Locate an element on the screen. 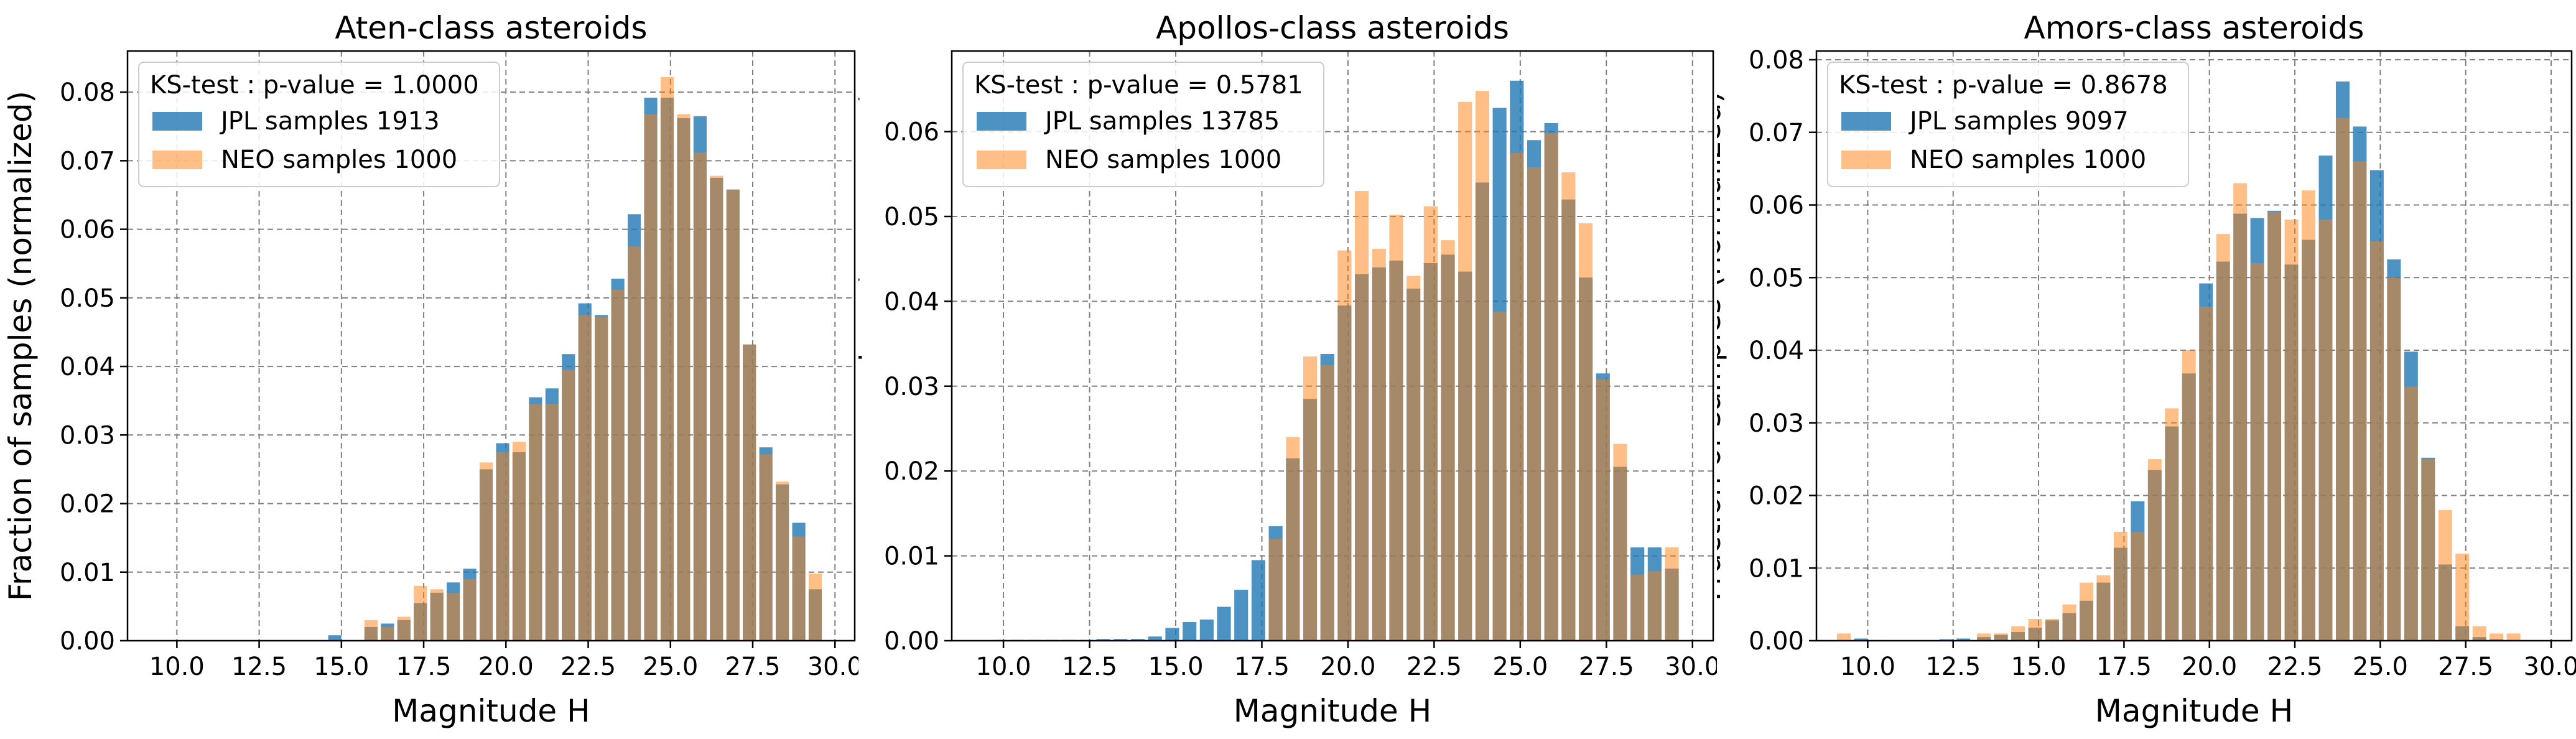 The width and height of the screenshot is (2576, 739). legend-swatch-jpl is located at coordinates (1001, 122).